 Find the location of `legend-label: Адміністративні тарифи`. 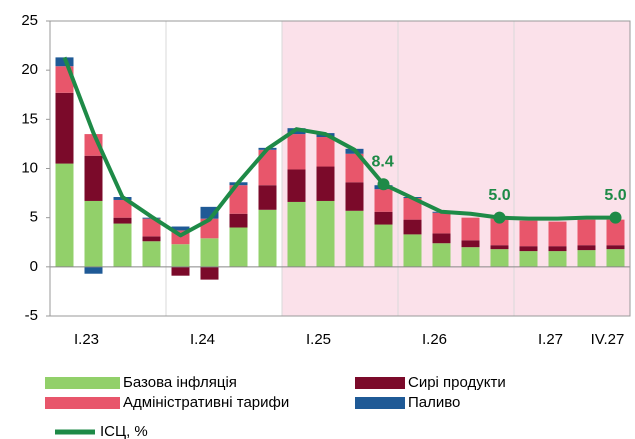

legend-label: Адміністративні тарифи is located at coordinates (206, 402).